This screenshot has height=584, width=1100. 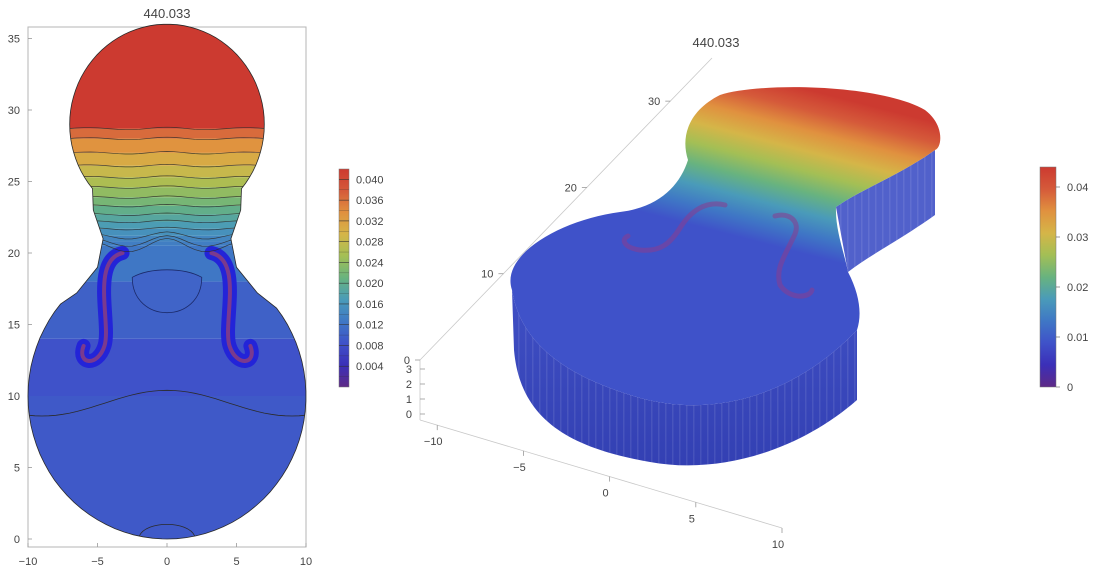 What do you see at coordinates (1077, 338) in the screenshot?
I see `colorbar-label-3d: 0.01` at bounding box center [1077, 338].